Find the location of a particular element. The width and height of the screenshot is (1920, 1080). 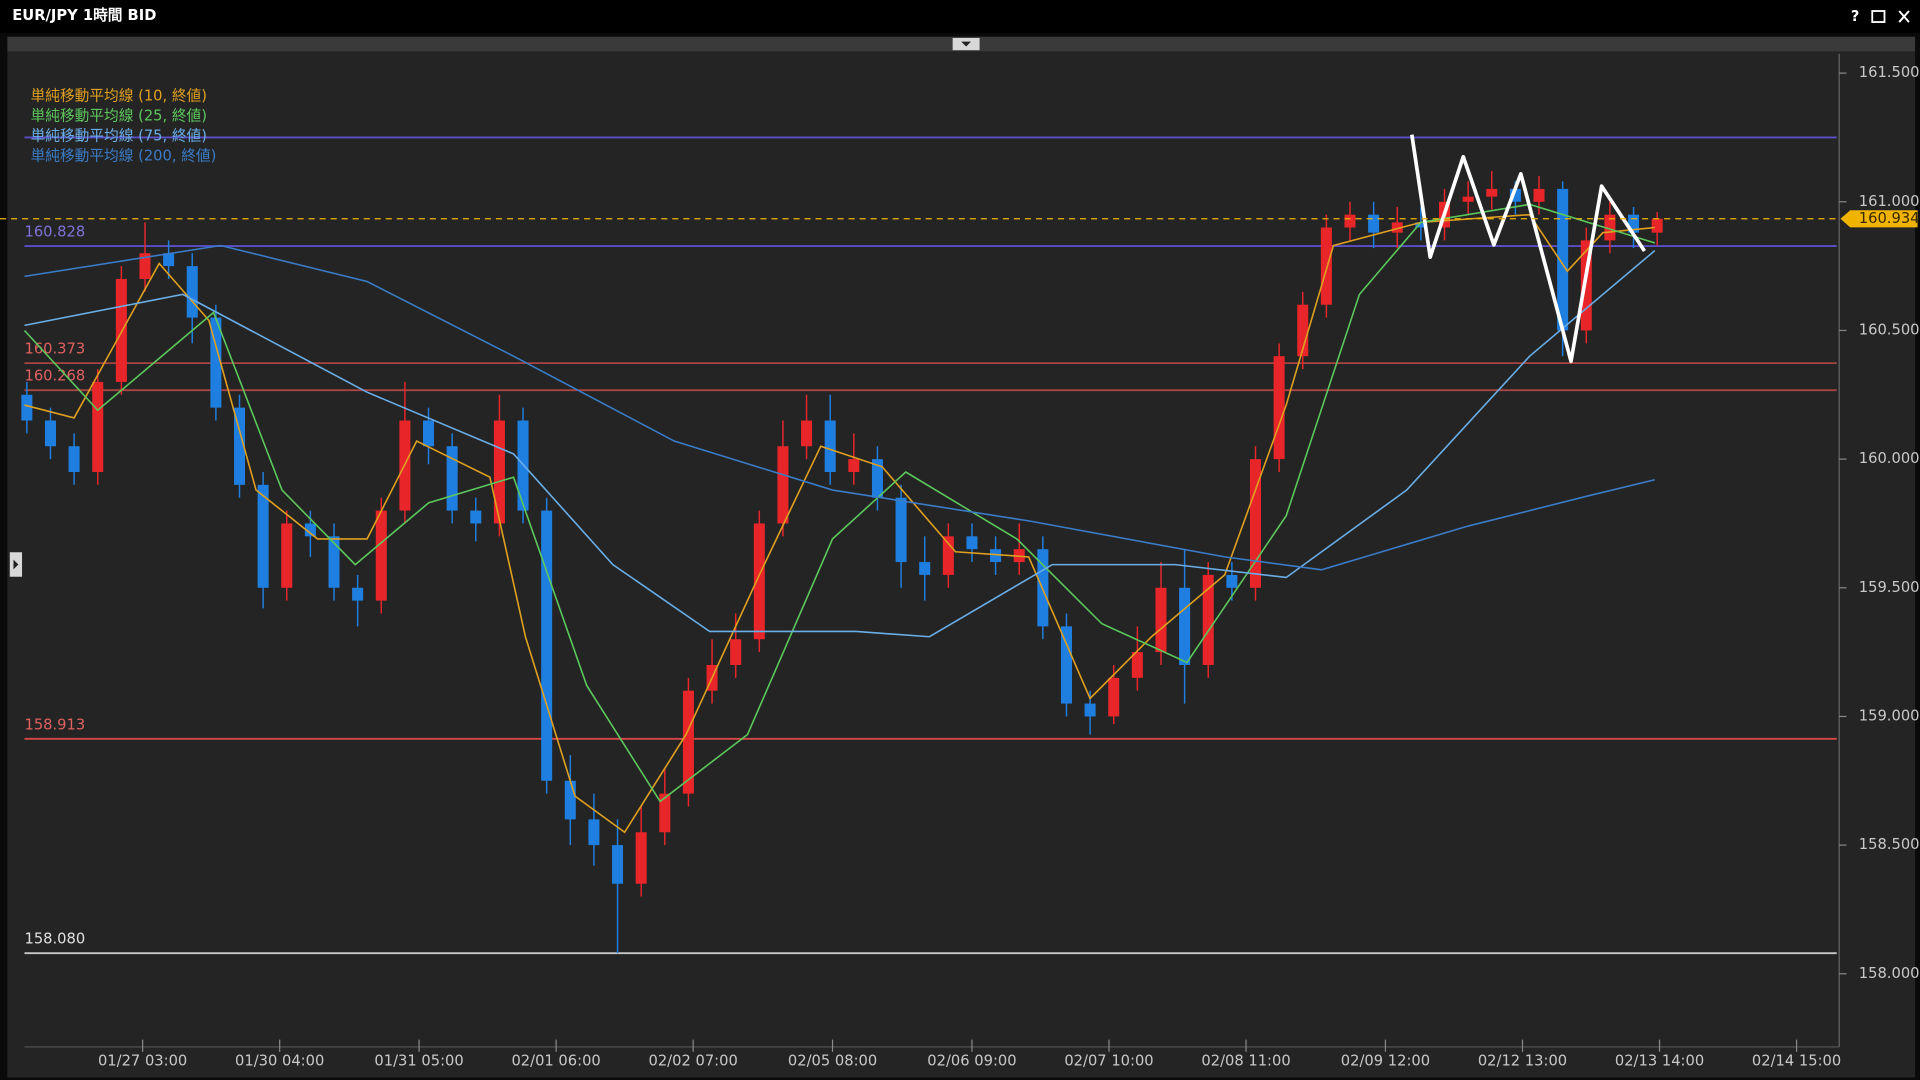

legend-entry: 単純移動平均線 (10, 終値) is located at coordinates (119, 96).